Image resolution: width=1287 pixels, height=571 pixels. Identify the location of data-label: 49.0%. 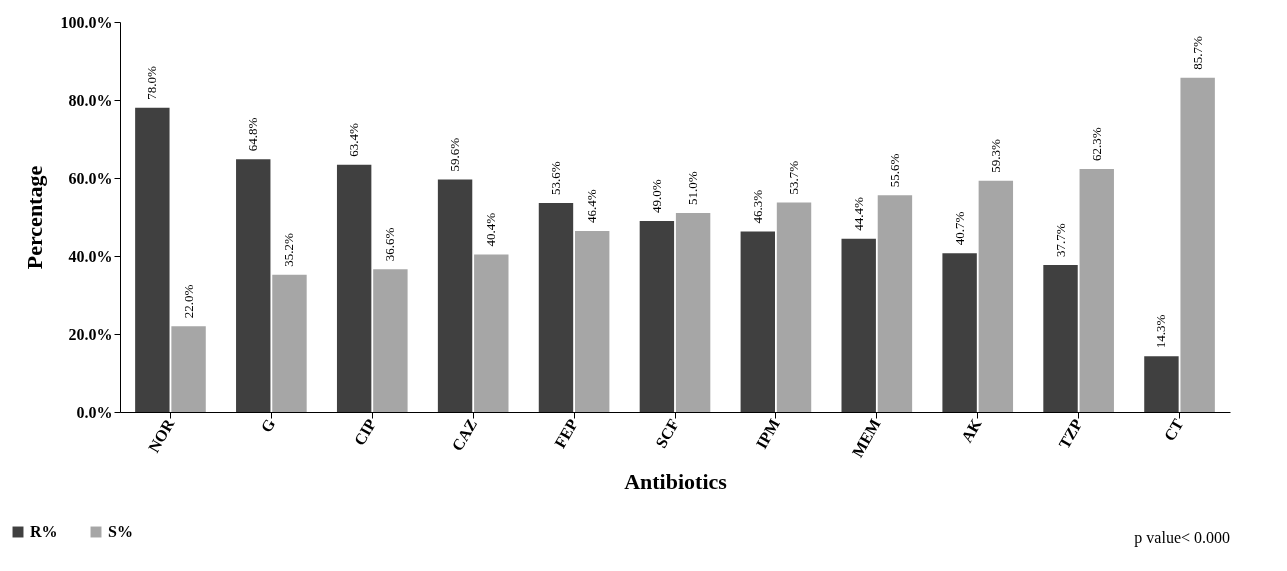
(656, 196).